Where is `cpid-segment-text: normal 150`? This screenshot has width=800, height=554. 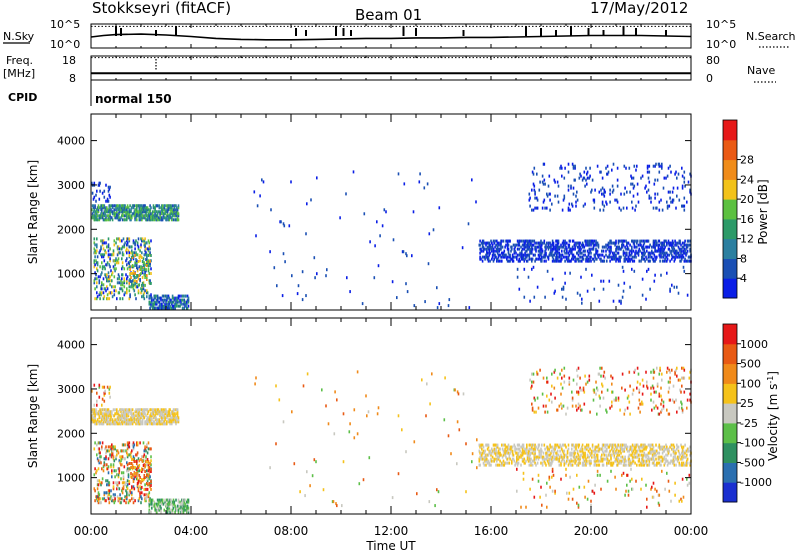 cpid-segment-text: normal 150 is located at coordinates (133, 99).